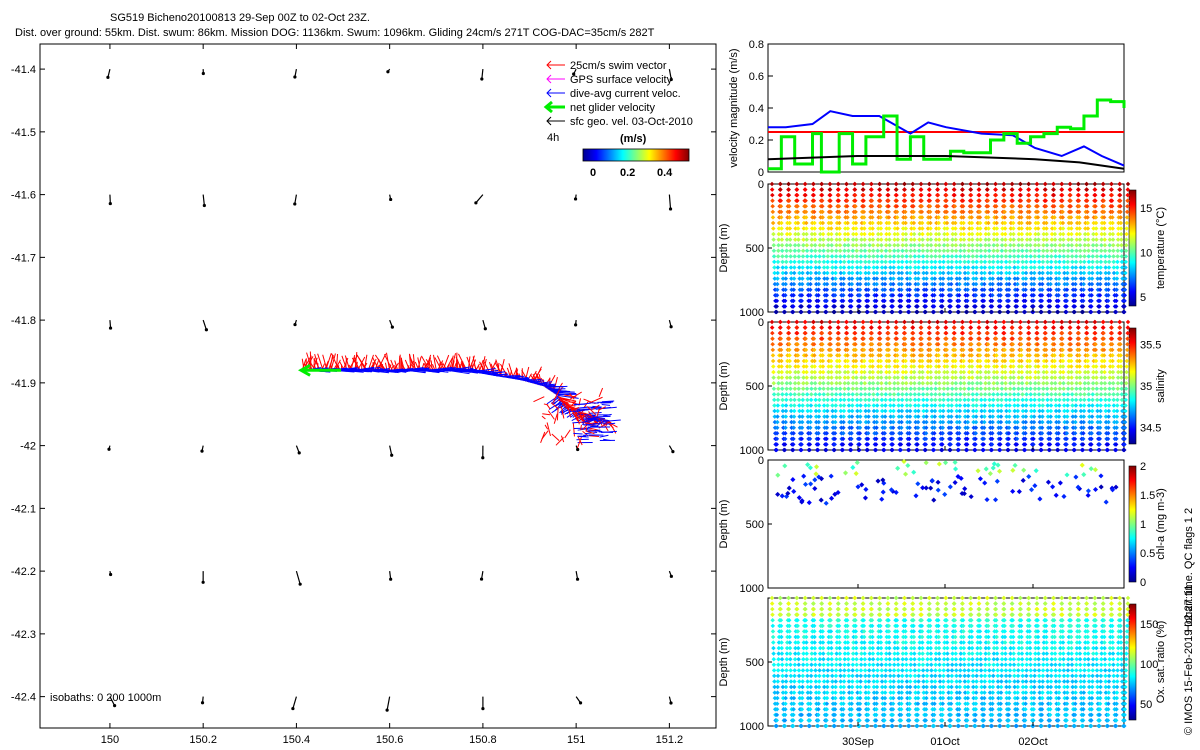 This screenshot has width=1200, height=750. Describe the element at coordinates (390, 740) in the screenshot. I see `map-xtick-label: 150.6` at that location.